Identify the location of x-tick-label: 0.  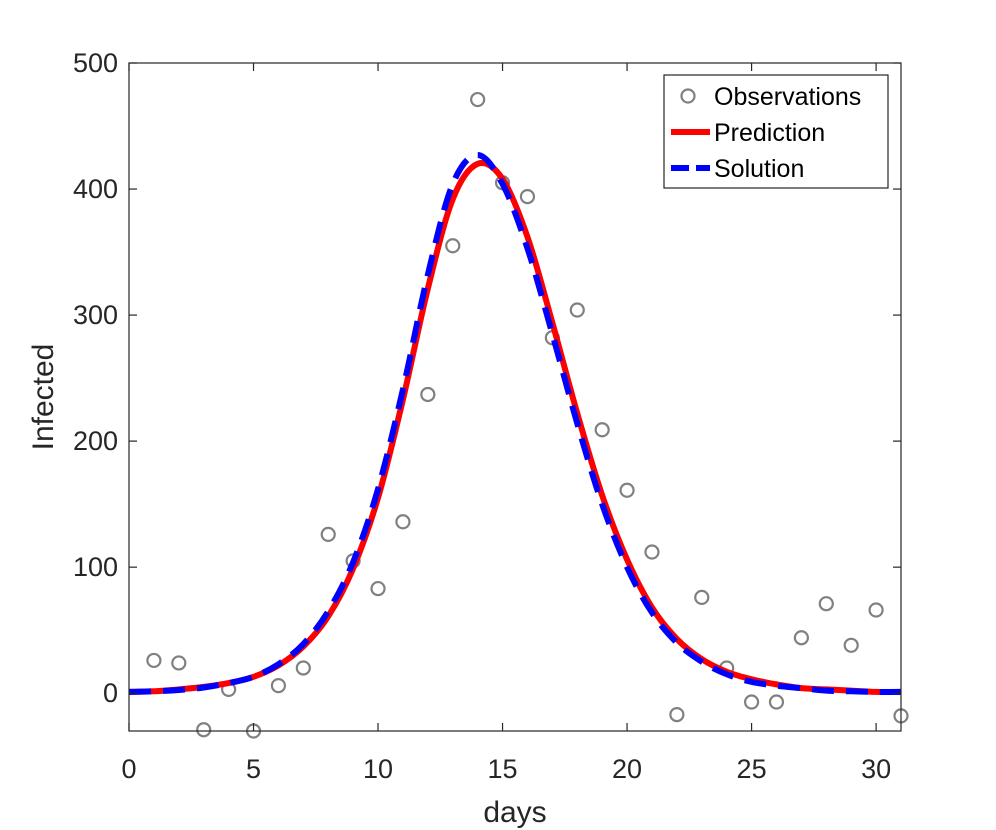
(128, 769).